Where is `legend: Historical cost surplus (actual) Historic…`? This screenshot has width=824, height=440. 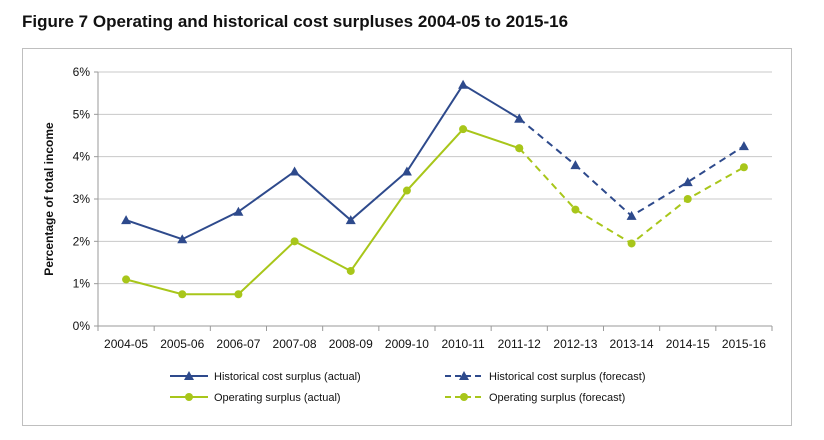
legend: Historical cost surplus (actual) Historic… is located at coordinates (408, 387).